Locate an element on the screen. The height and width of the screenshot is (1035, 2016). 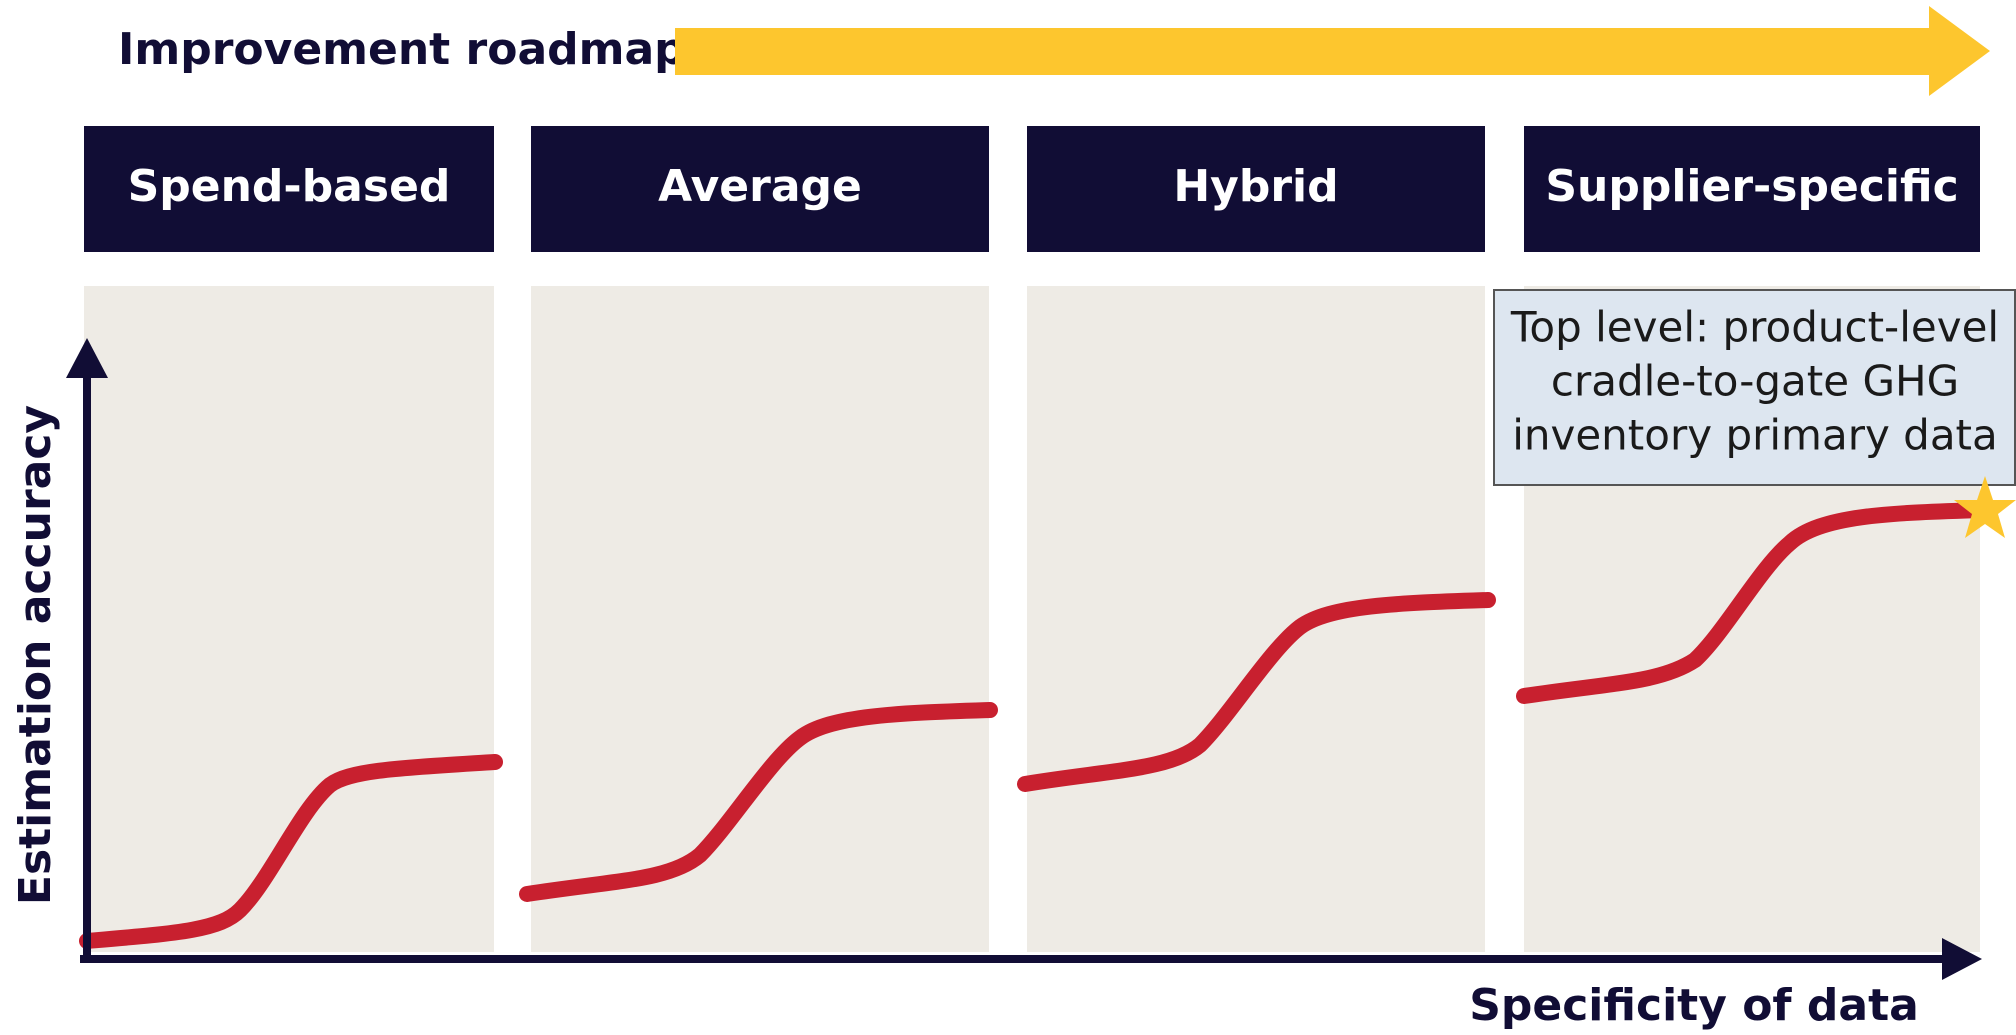
callout-line: inventory primary data is located at coordinates (1755, 435).